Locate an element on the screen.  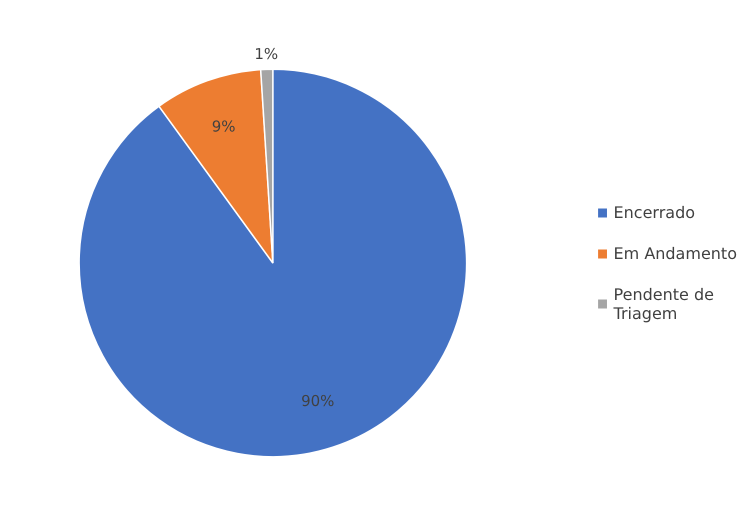
legend-label: Em Andamento is located at coordinates (675, 253).